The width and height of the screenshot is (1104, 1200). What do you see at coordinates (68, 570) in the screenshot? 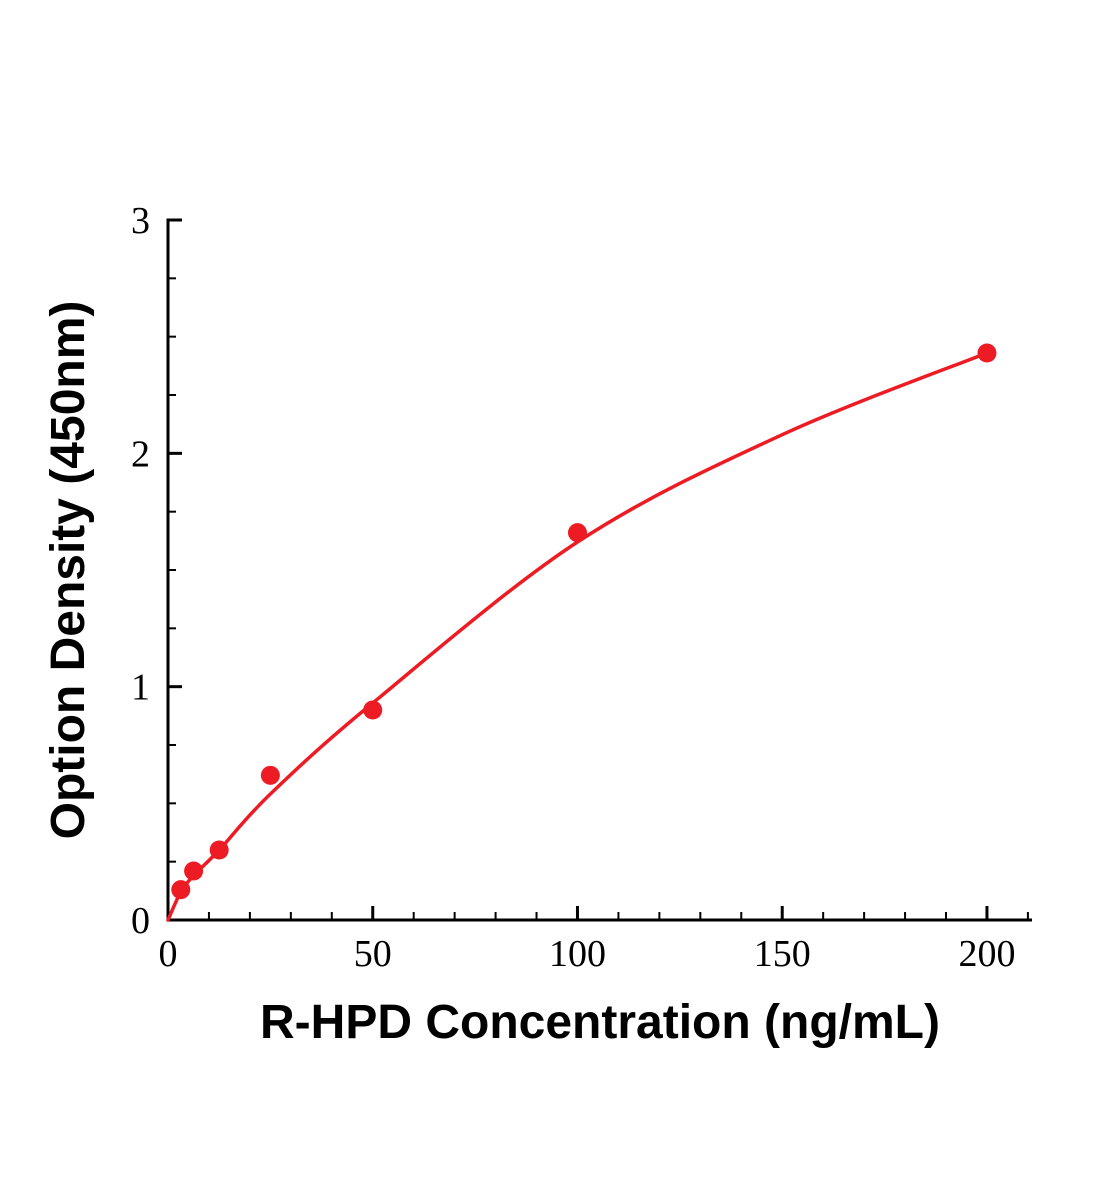
I see `y-axis-title: Option Density (450nm)` at bounding box center [68, 570].